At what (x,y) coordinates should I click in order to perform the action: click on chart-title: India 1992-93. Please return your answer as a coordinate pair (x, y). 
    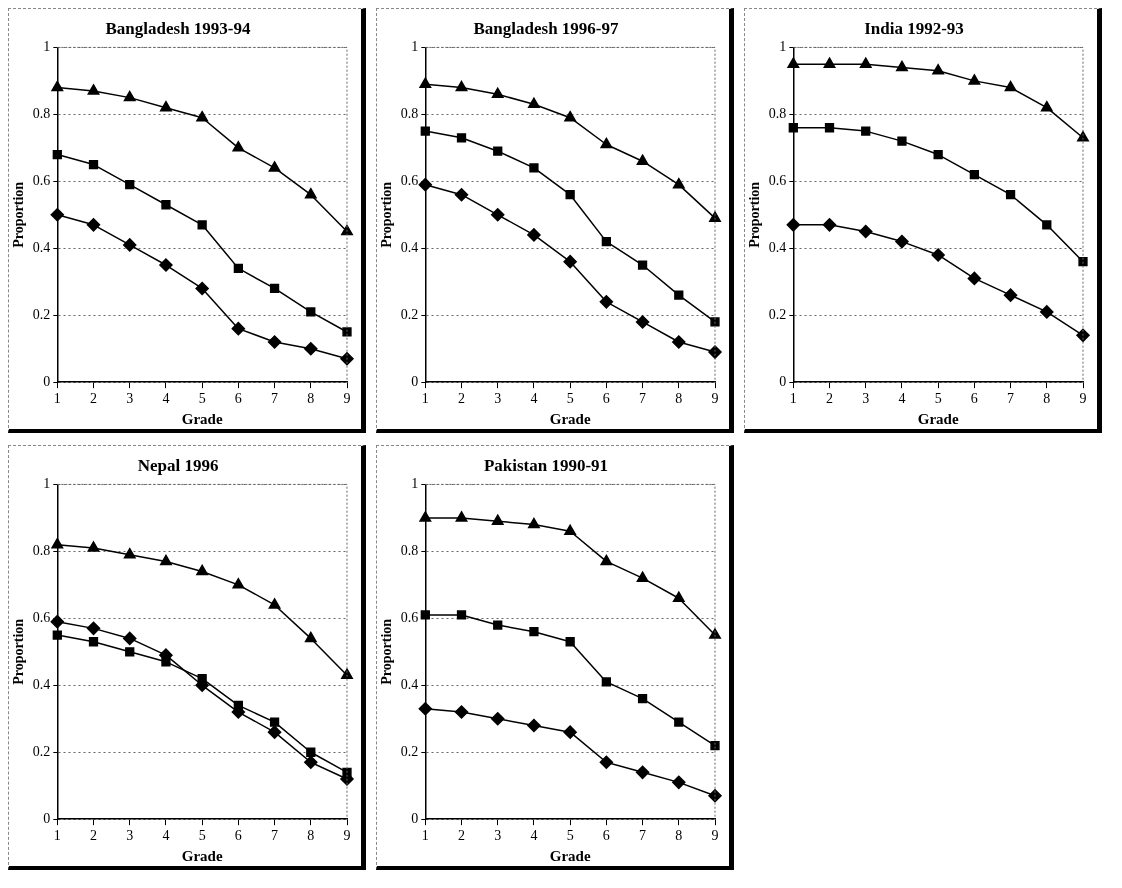
    Looking at the image, I should click on (914, 28).